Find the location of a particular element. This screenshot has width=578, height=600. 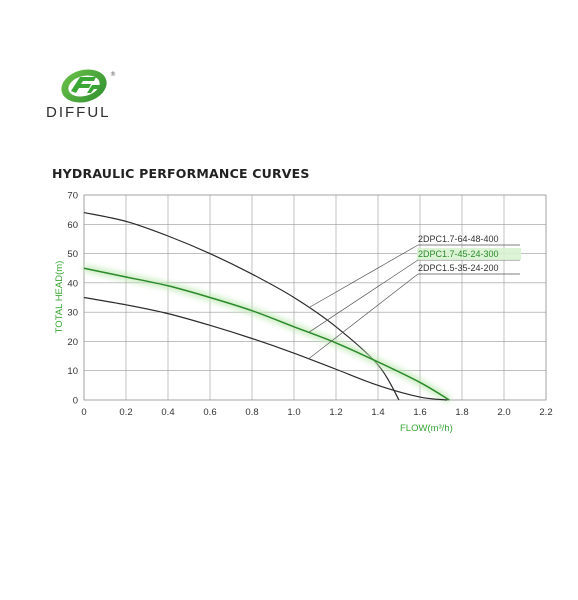

legend-entry: 2DPC1.7-45-24-300 is located at coordinates (458, 254).